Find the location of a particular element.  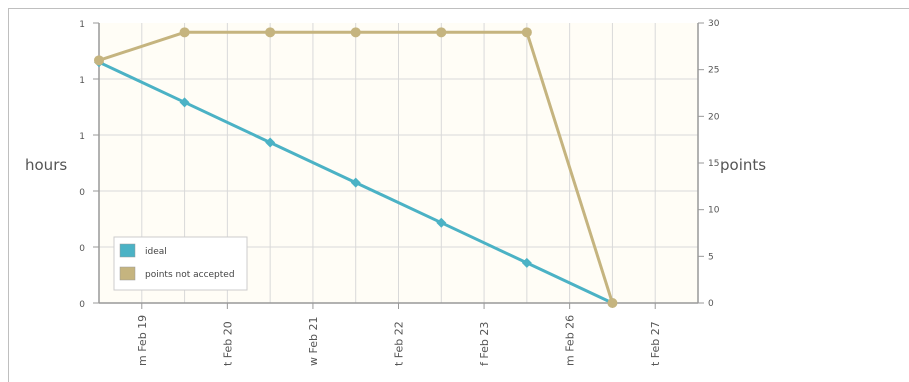

x-tick-label: m Feb 26 is located at coordinates (570, 340).